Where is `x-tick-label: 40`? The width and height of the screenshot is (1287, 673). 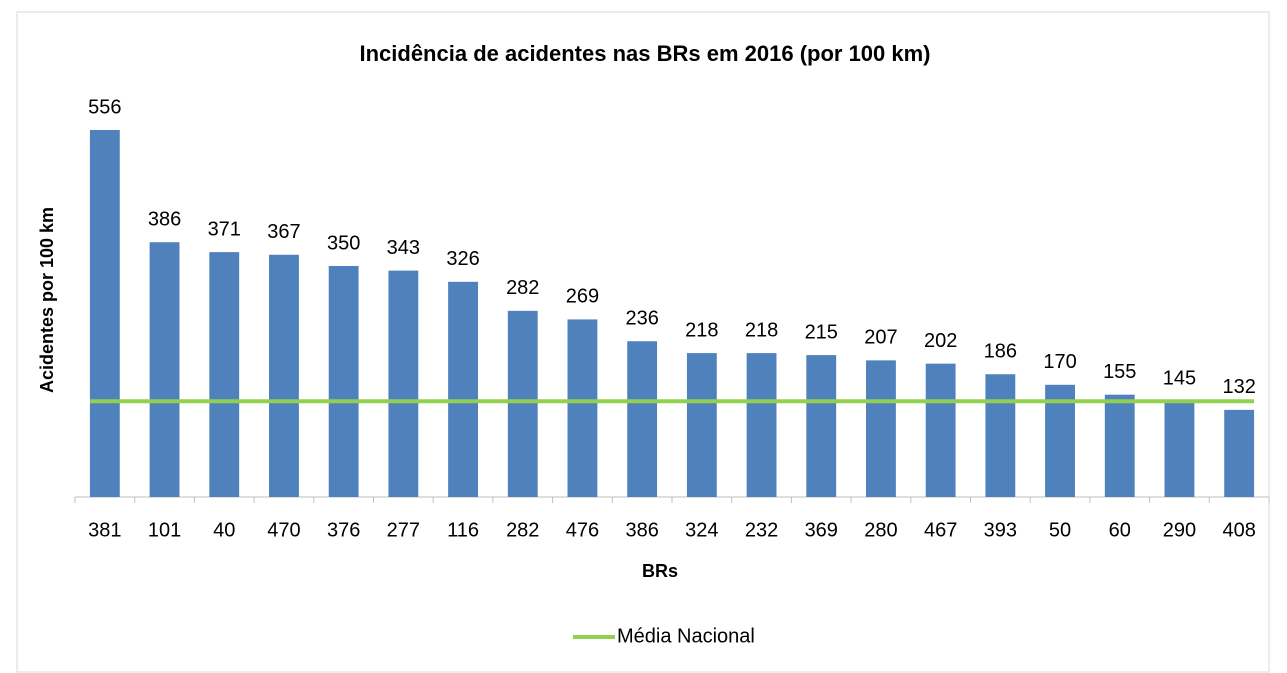
x-tick-label: 40 is located at coordinates (224, 530).